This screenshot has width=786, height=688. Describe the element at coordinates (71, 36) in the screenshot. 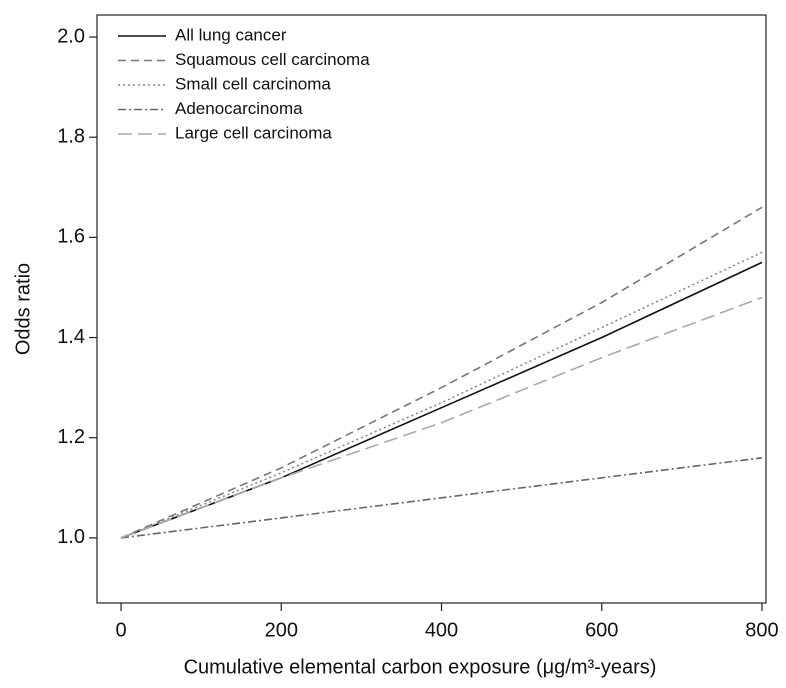

I see `y-tick-label: 2.0` at that location.